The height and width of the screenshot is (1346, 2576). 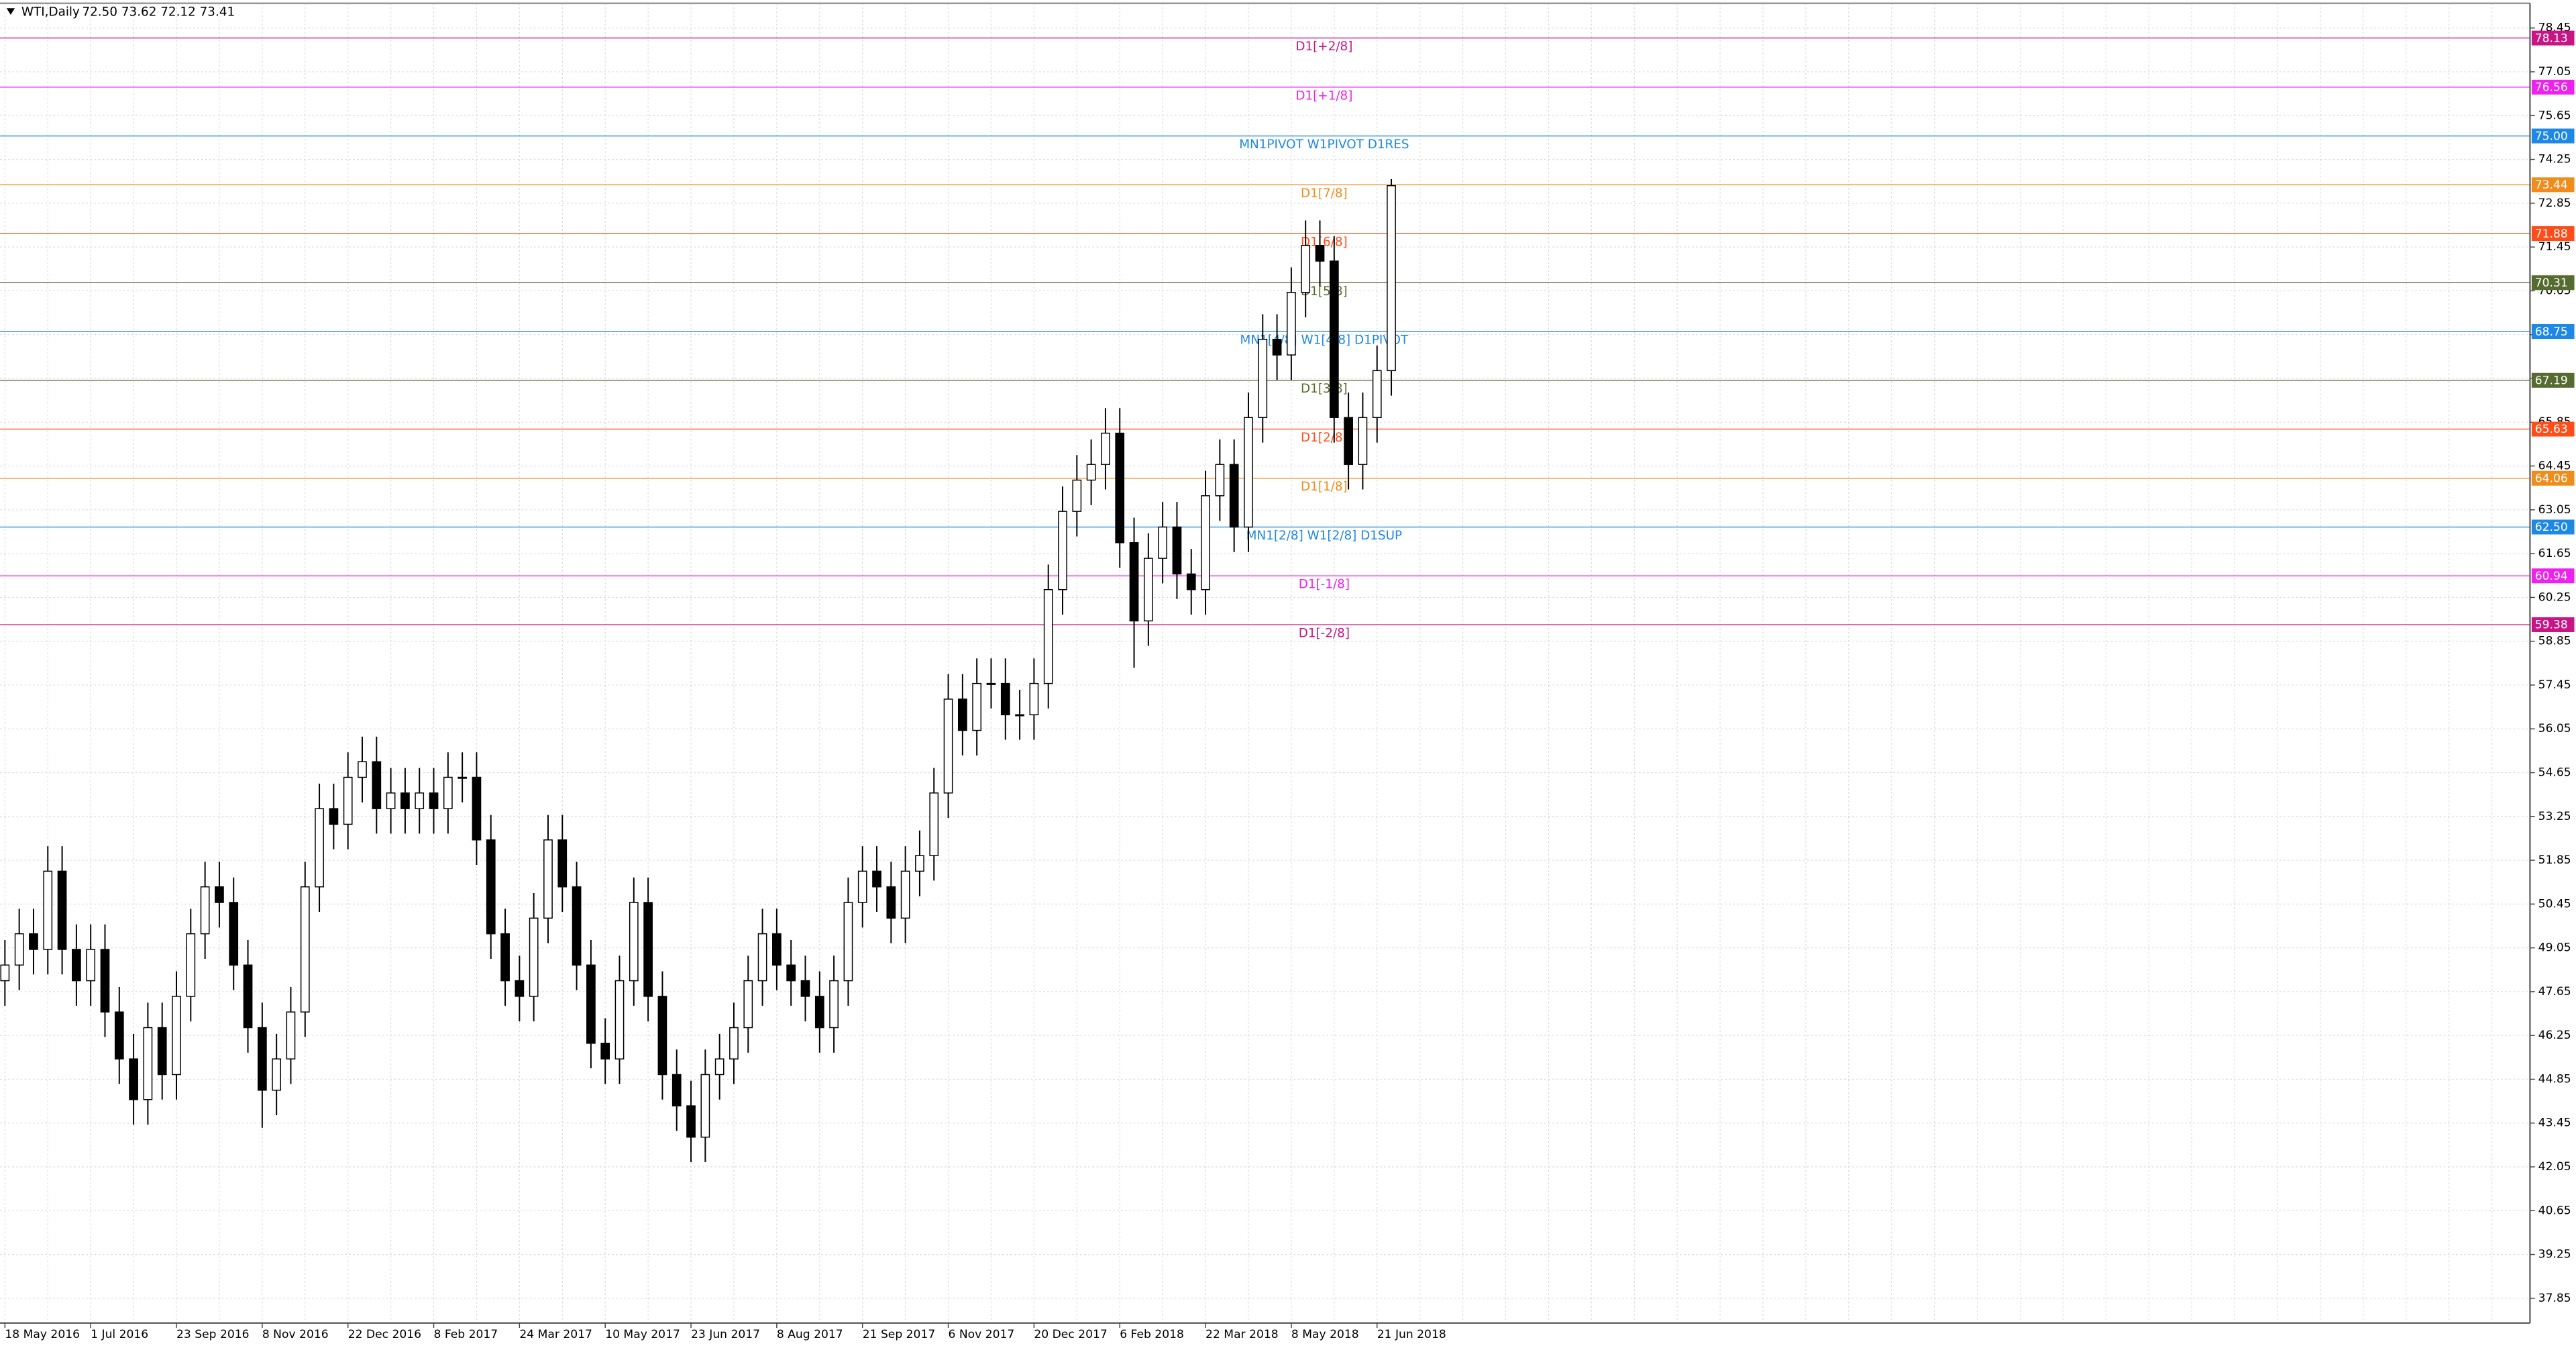 I want to click on x-tick-label: 8 Nov 2016, so click(x=295, y=1334).